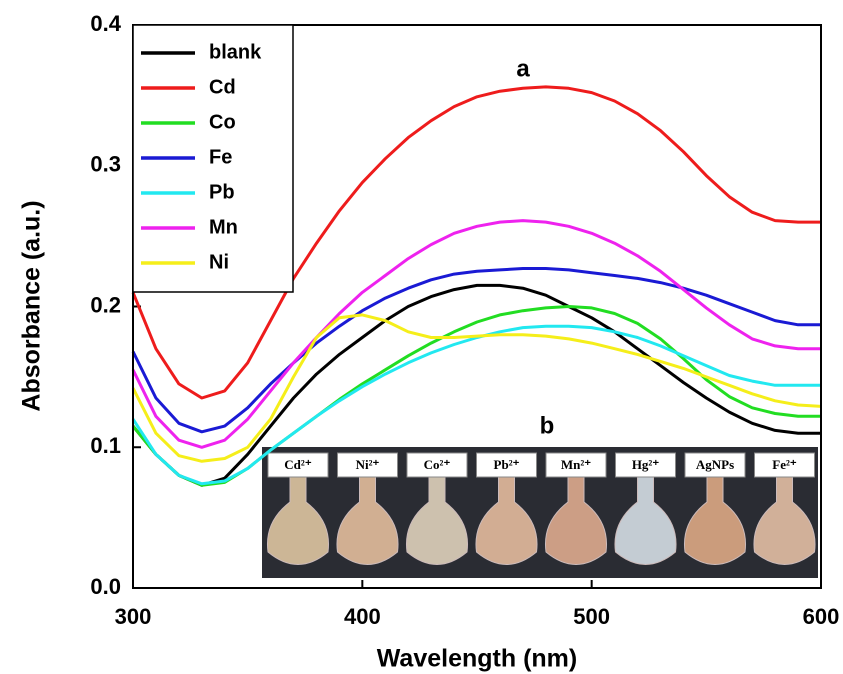 The width and height of the screenshot is (843, 674). What do you see at coordinates (105, 445) in the screenshot?
I see `y-tick-label: 0.1` at bounding box center [105, 445].